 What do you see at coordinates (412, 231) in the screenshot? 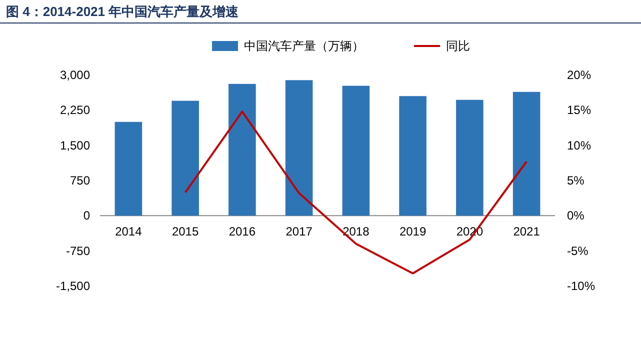
I see `x-tick-label: 2019` at bounding box center [412, 231].